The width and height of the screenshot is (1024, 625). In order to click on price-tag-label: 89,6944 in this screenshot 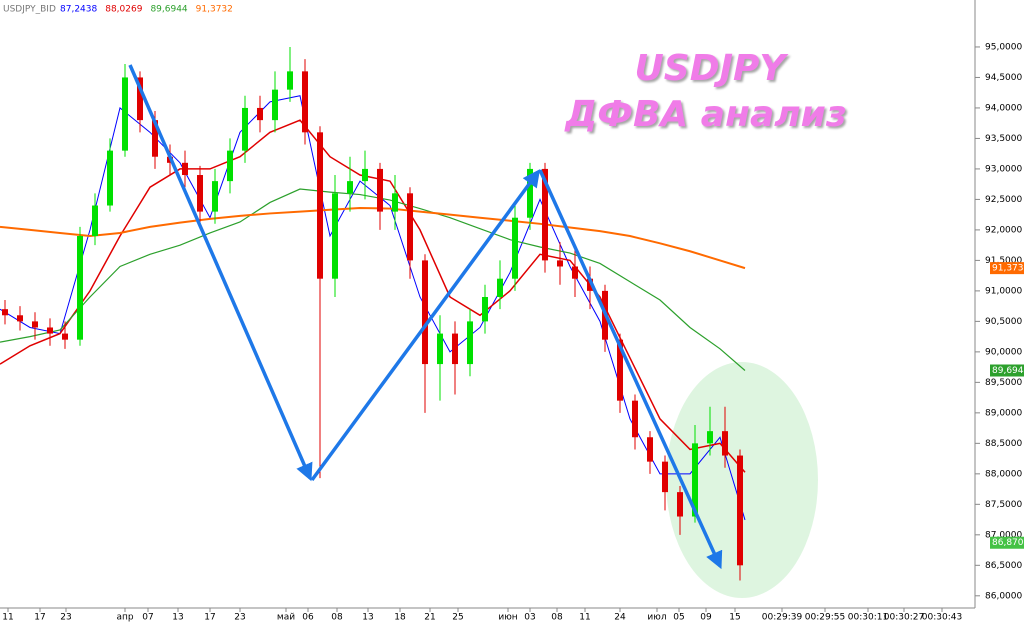, I will do `click(1008, 371)`.